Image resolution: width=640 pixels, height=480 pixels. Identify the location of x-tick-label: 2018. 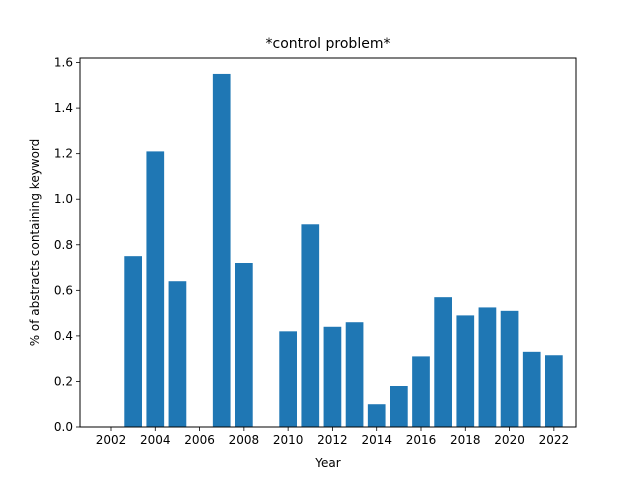
(465, 440).